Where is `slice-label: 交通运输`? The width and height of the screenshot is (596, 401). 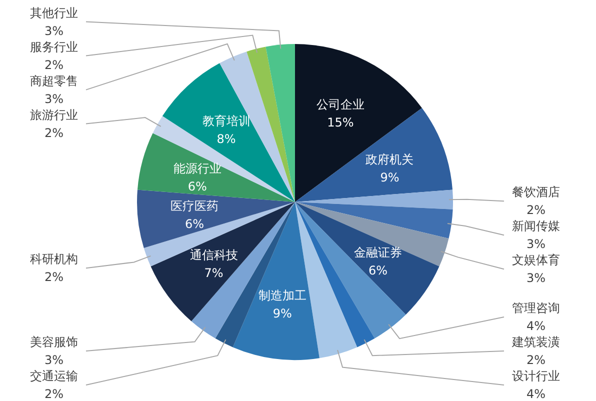
slice-label: 交通运输 is located at coordinates (54, 376).